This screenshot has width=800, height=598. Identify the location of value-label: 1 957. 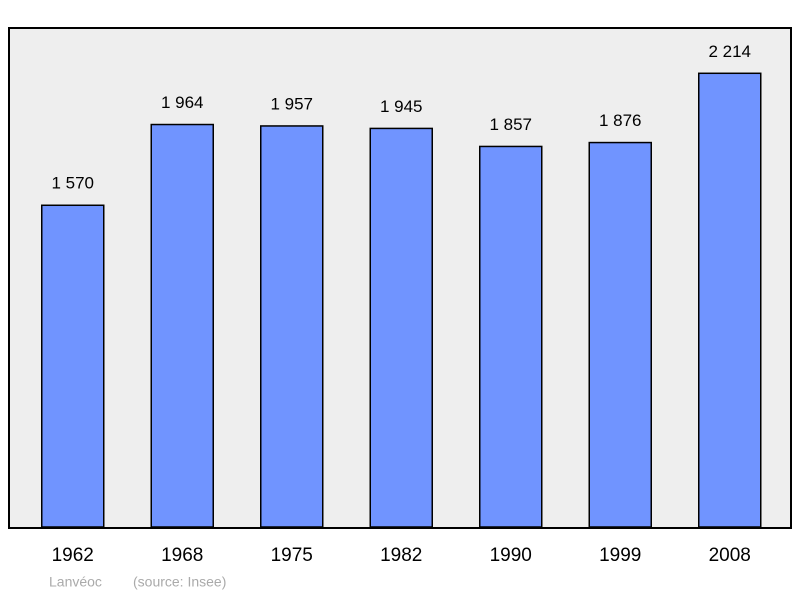
(291, 103).